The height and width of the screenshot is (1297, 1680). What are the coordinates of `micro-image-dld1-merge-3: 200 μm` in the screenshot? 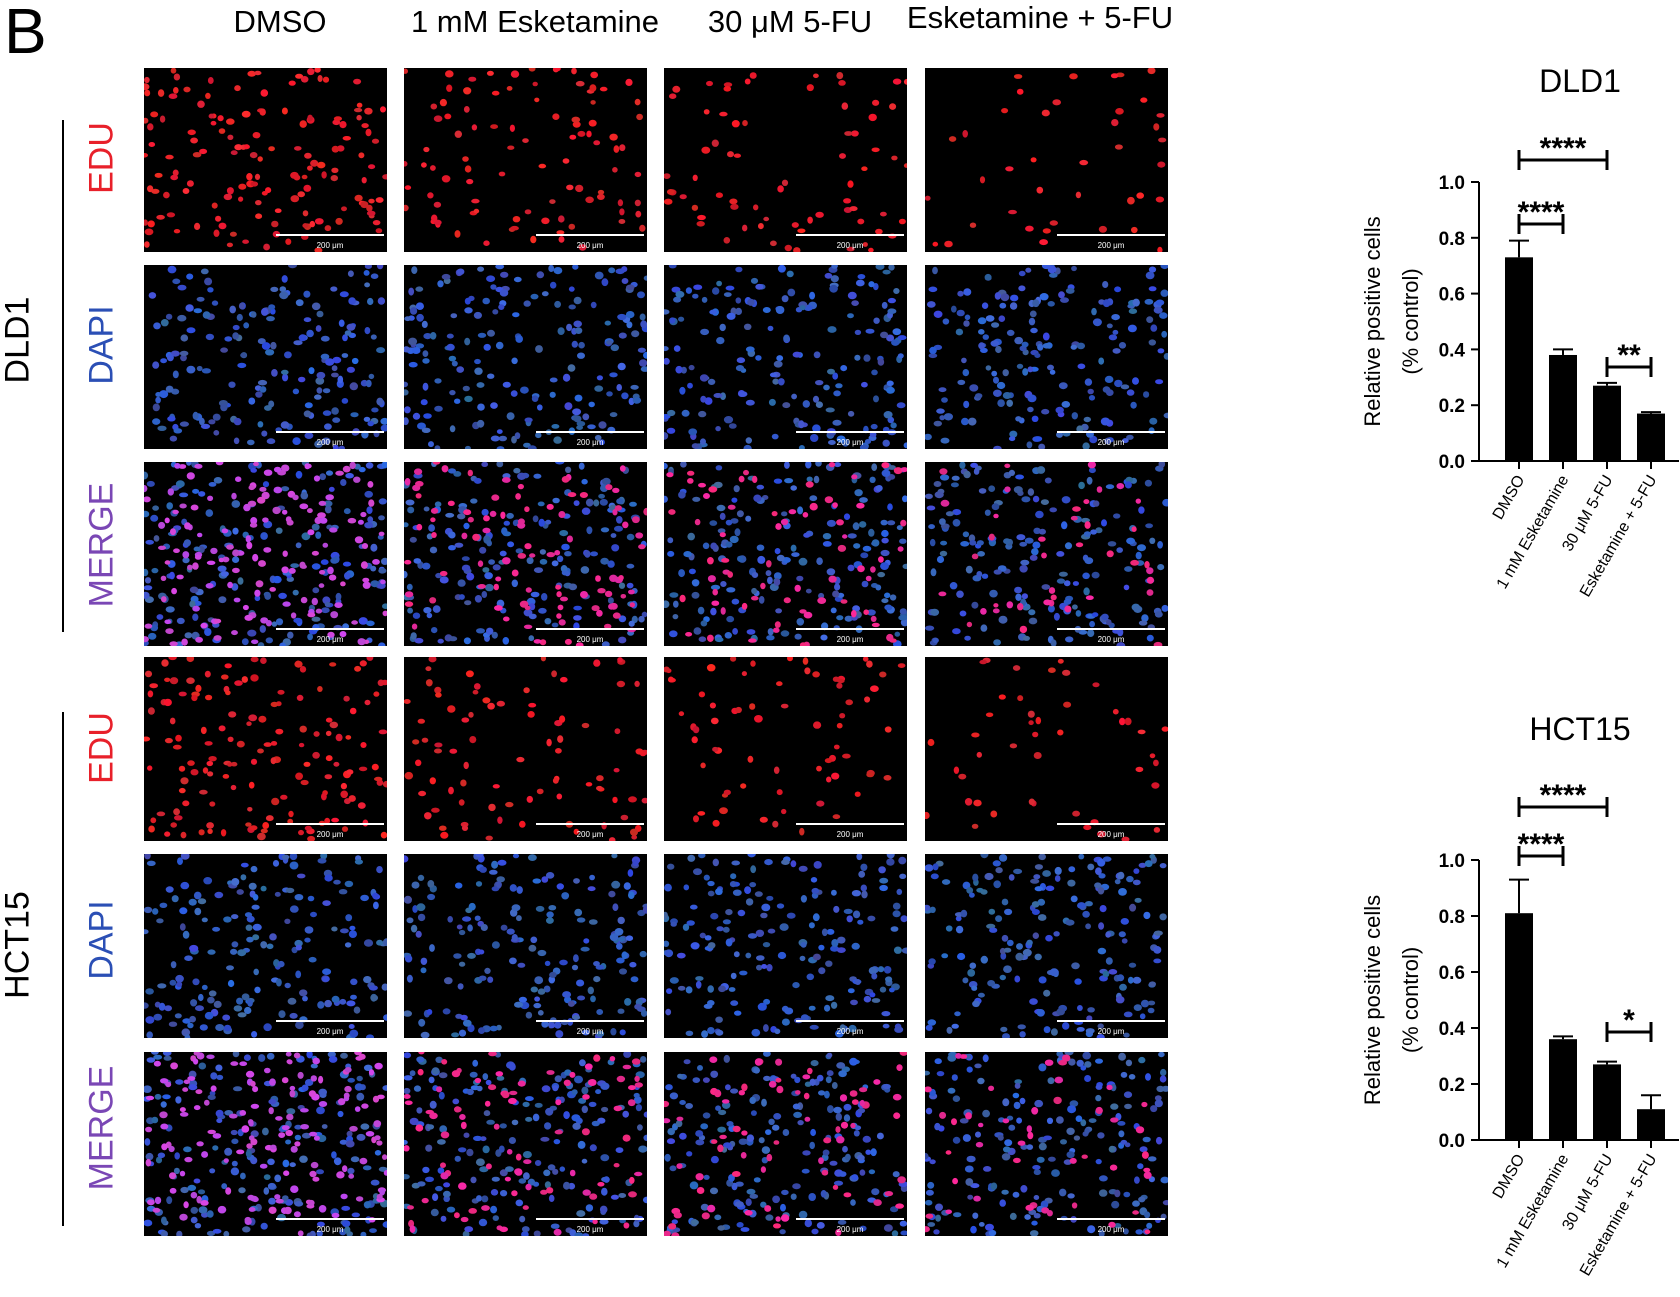 It's located at (785, 554).